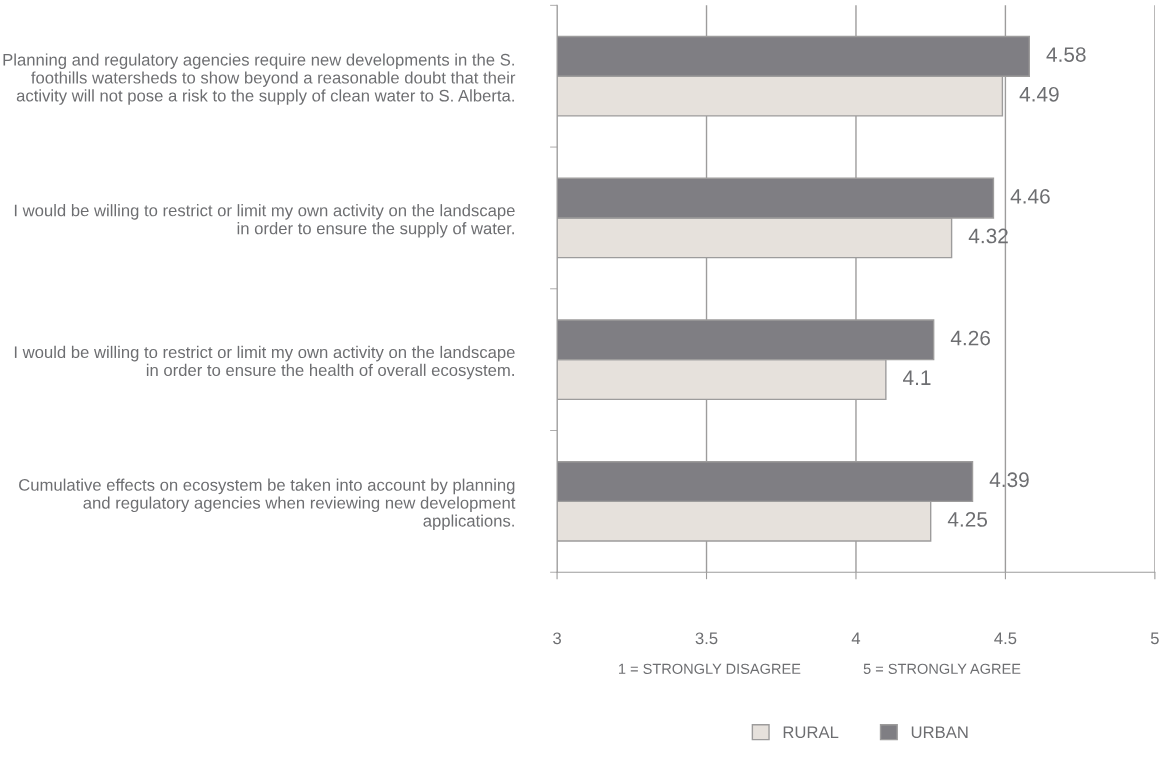 Image resolution: width=1163 pixels, height=764 pixels. I want to click on text: 5 = STRONGLY AGREE, so click(942, 668).